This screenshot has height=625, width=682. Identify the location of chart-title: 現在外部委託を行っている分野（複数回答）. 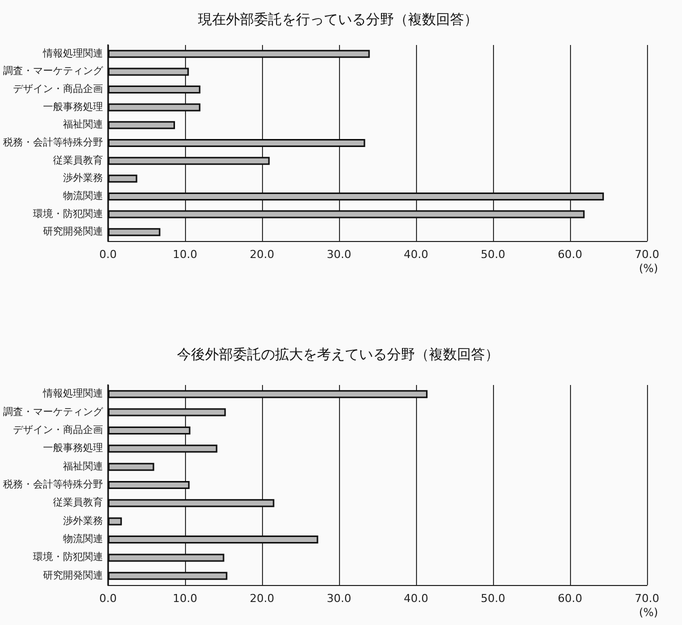
(338, 20).